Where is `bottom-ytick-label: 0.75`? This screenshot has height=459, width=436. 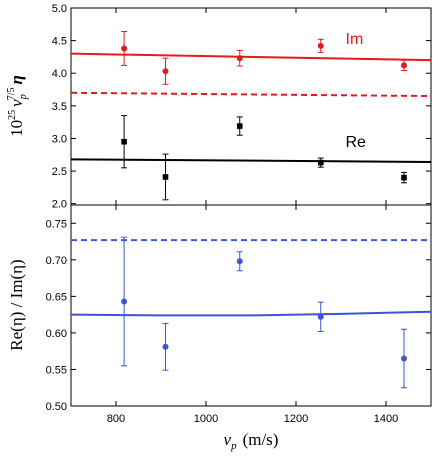 bottom-ytick-label: 0.75 is located at coordinates (56, 224).